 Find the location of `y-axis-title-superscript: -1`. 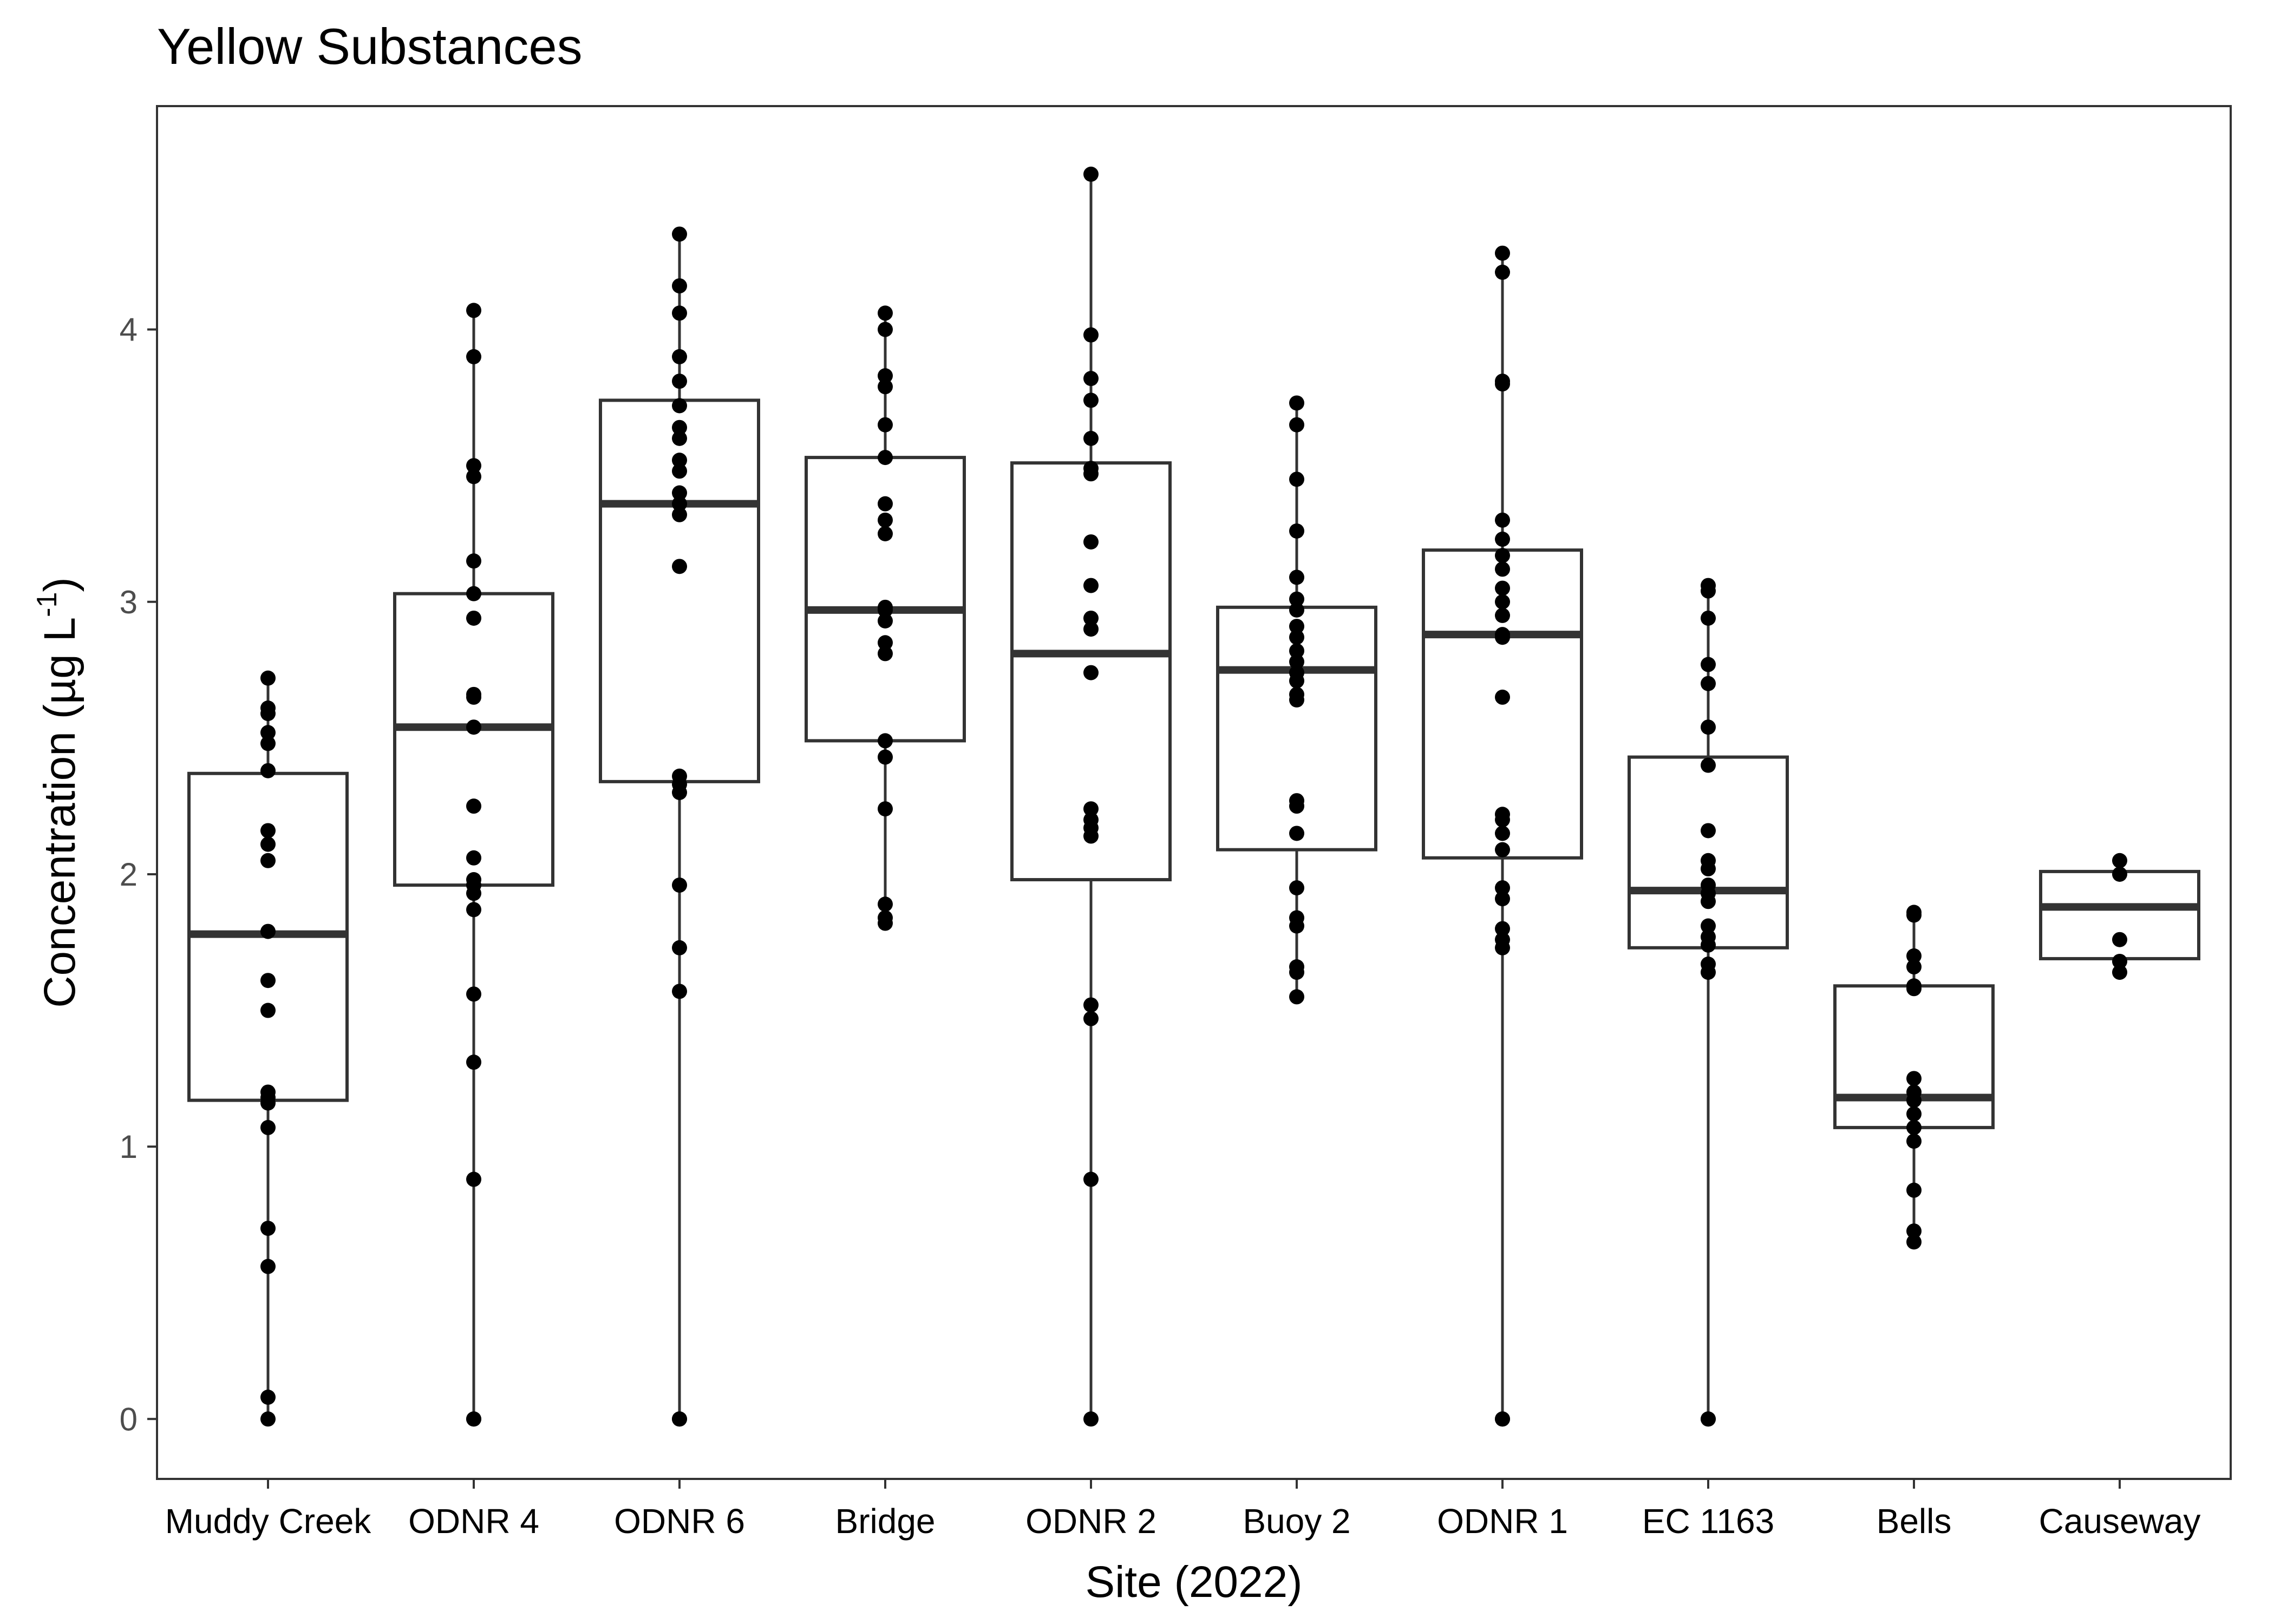

y-axis-title-superscript: -1 is located at coordinates (47, 604).